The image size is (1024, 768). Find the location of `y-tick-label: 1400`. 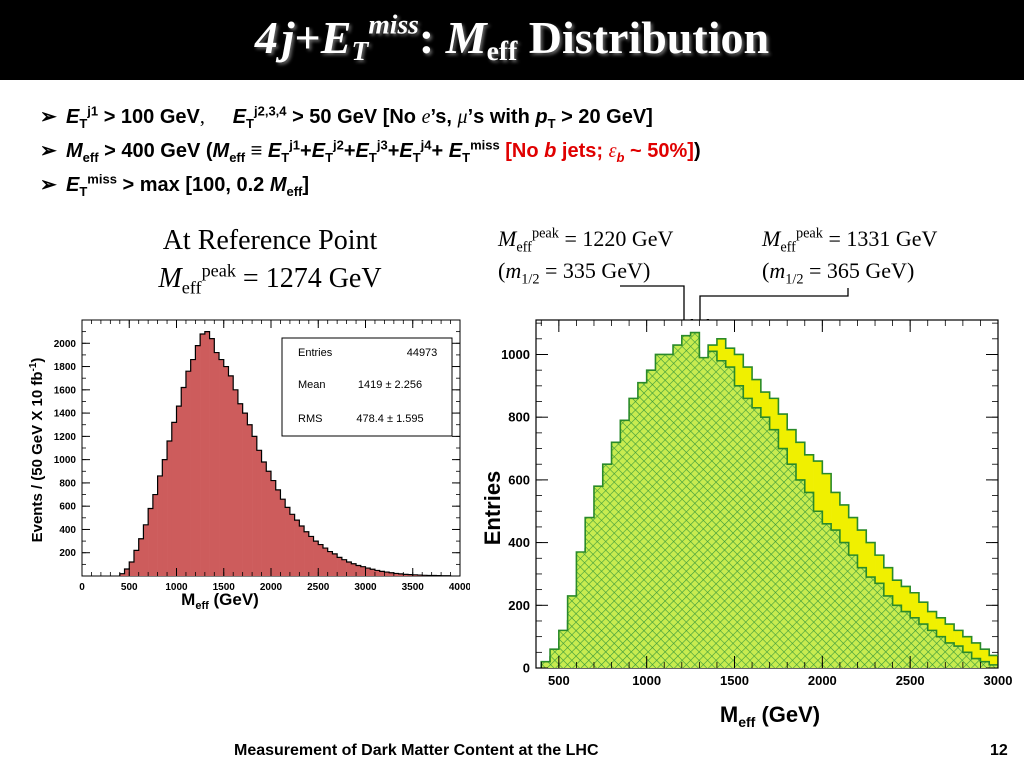

y-tick-label: 1400 is located at coordinates (65, 414).